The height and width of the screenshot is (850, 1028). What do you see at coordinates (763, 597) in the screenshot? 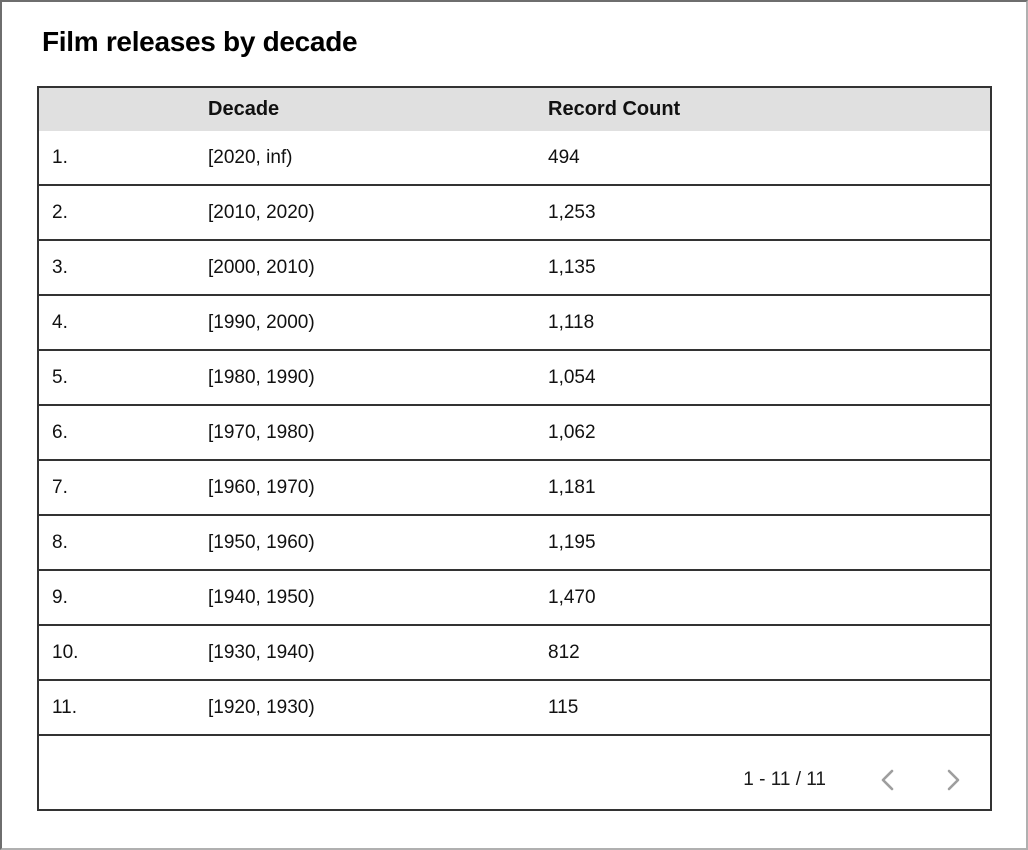
I see `record-count-cell: 1,470` at bounding box center [763, 597].